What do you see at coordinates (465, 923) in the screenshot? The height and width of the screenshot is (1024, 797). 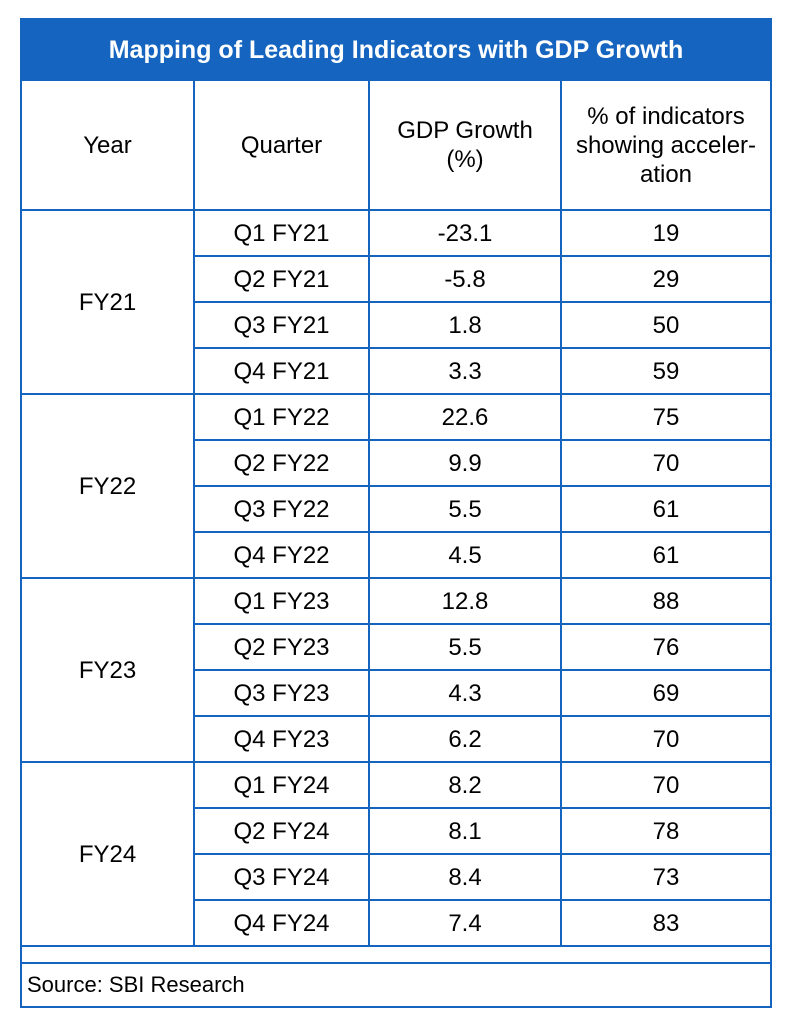 I see `gdp-growth-cell: 7.4` at bounding box center [465, 923].